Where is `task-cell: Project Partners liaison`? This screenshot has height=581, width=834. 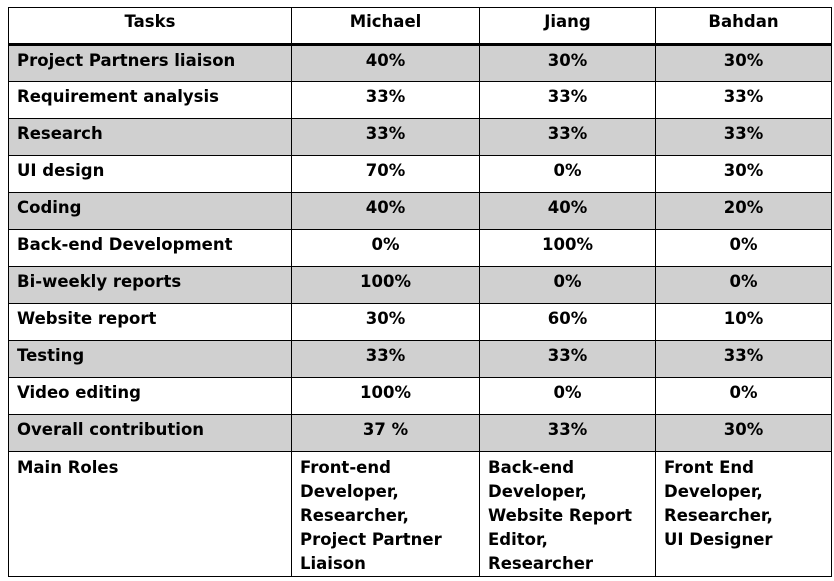 task-cell: Project Partners liaison is located at coordinates (150, 63).